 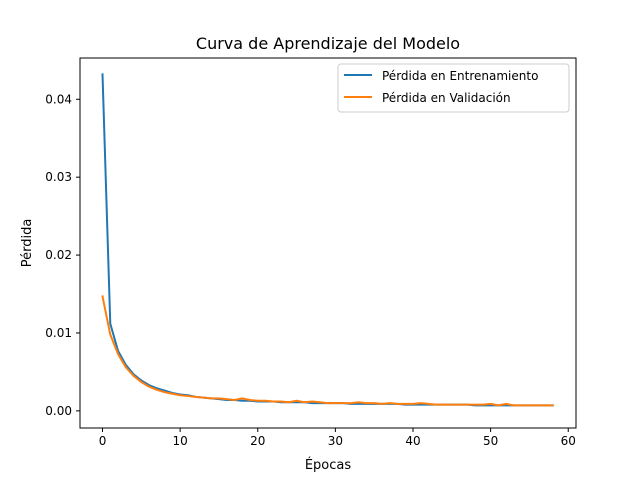 I want to click on legend-label-validation: Pérdida en Validación, so click(x=446, y=98).